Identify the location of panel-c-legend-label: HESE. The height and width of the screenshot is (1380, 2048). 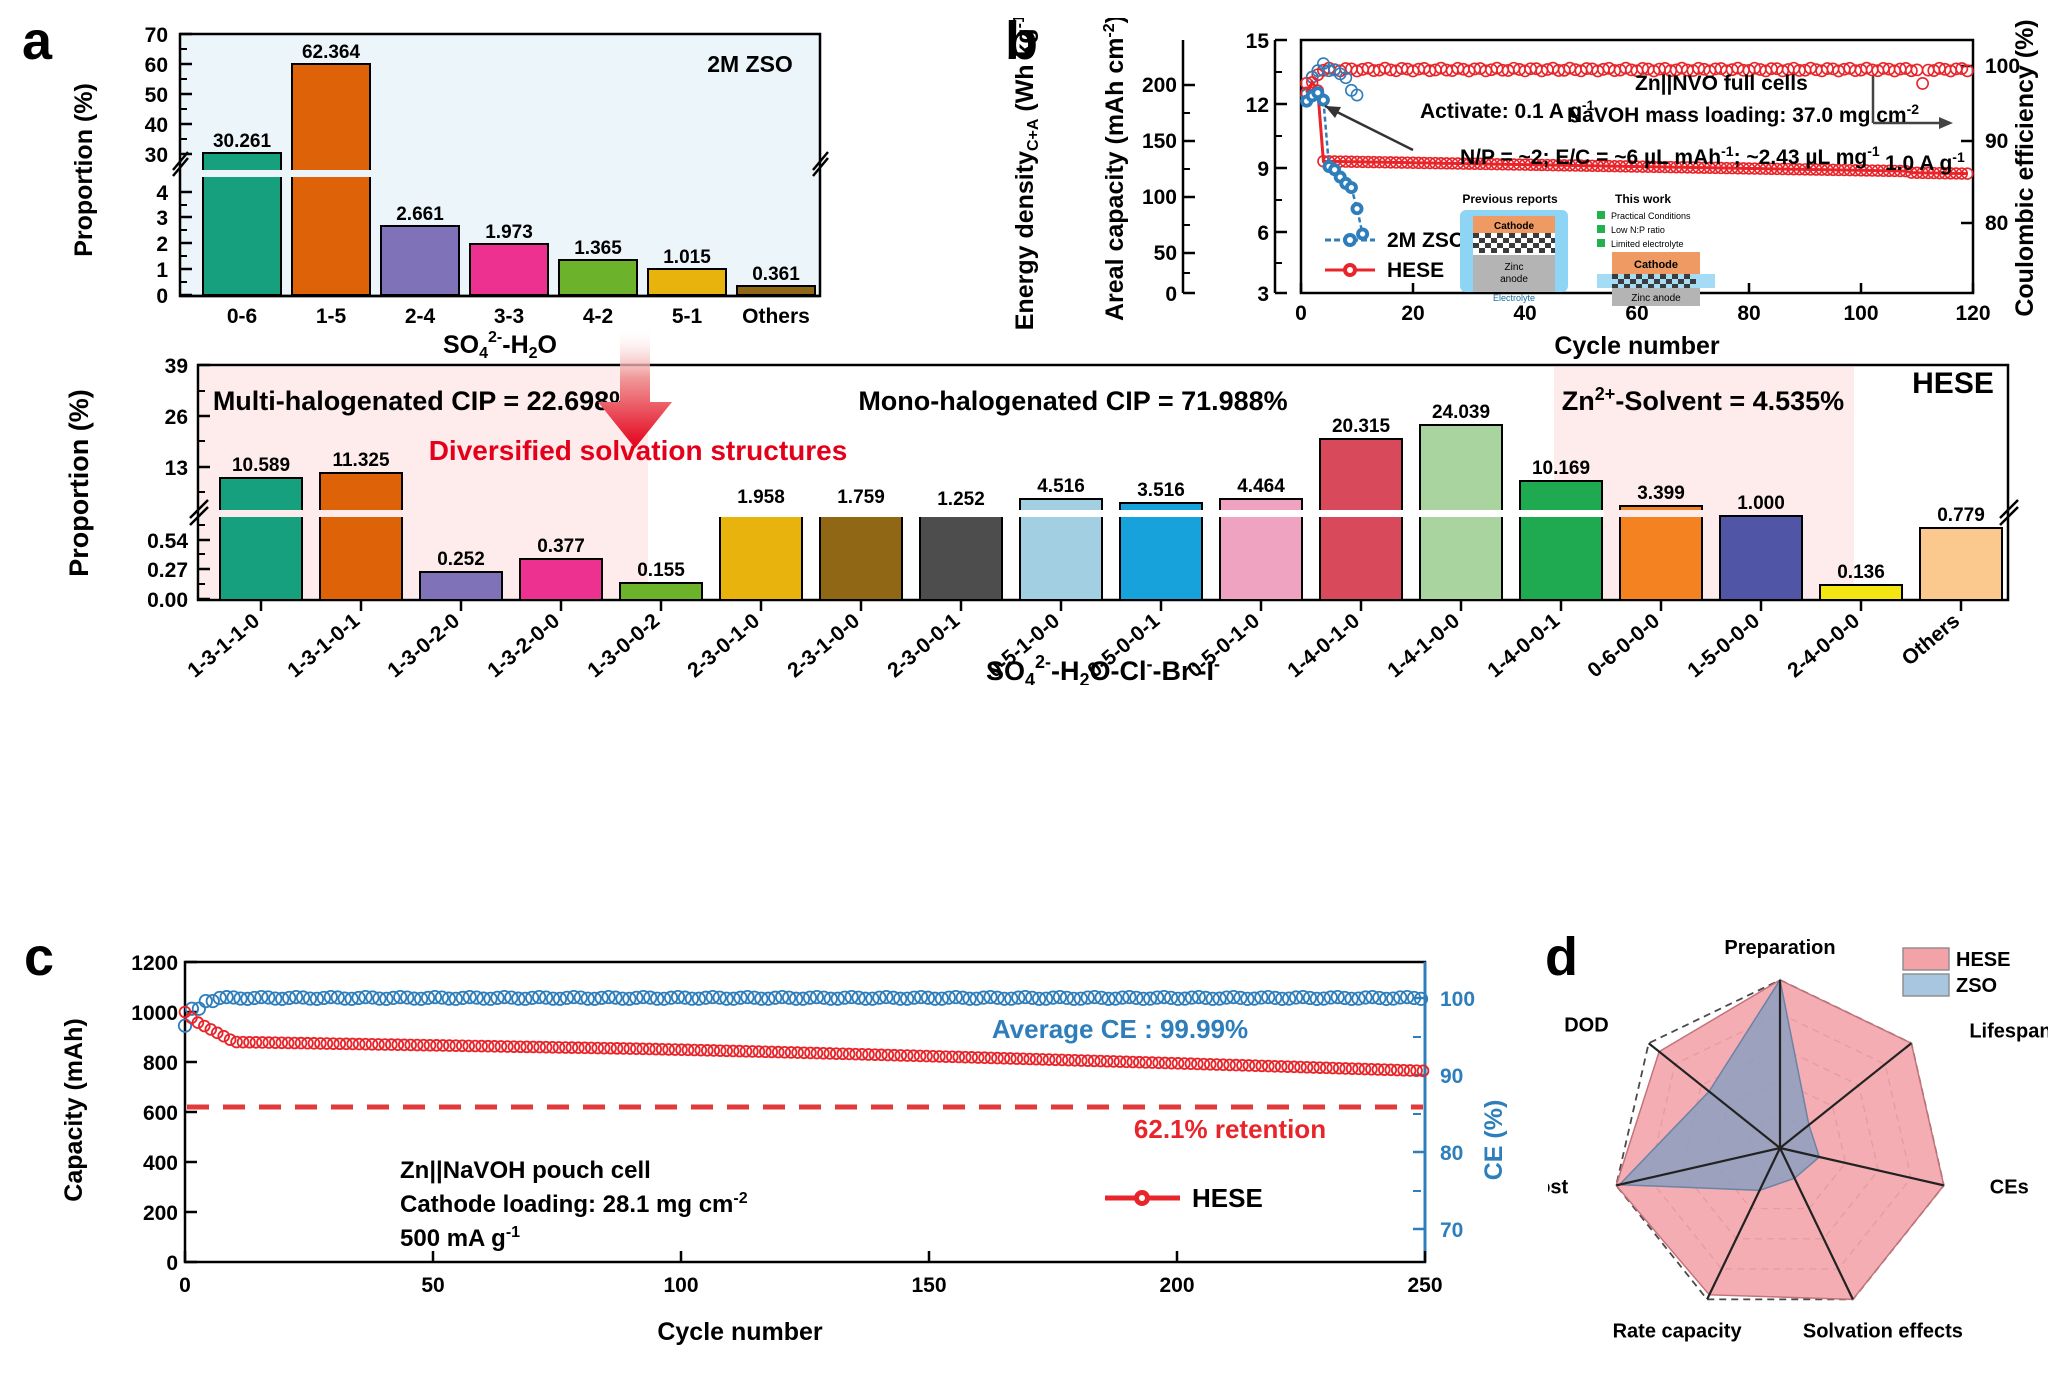
(1227, 1198).